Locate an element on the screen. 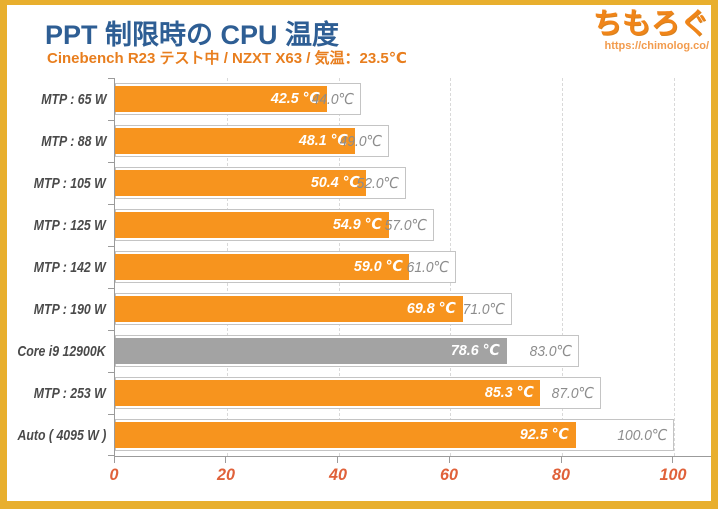 Image resolution: width=718 pixels, height=509 pixels. category-label: MTP : 125 W is located at coordinates (56, 225).